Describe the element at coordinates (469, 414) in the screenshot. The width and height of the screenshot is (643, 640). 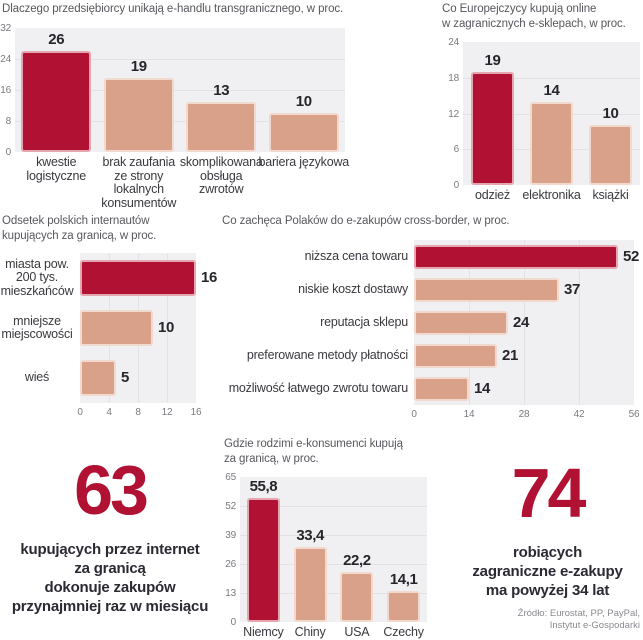
I see `axis-tick-label: 14` at that location.